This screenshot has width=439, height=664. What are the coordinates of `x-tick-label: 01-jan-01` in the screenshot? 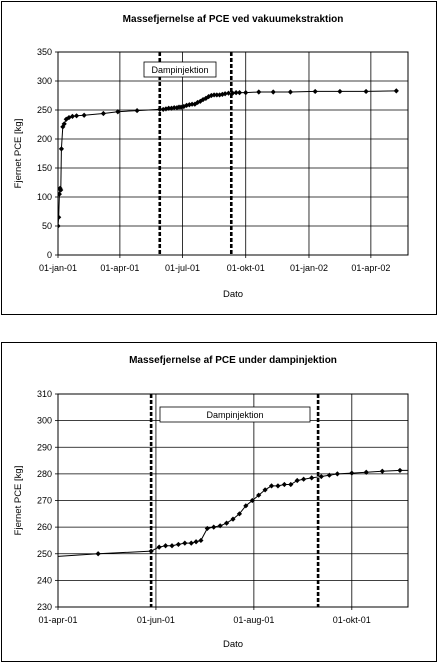 It's located at (58, 268).